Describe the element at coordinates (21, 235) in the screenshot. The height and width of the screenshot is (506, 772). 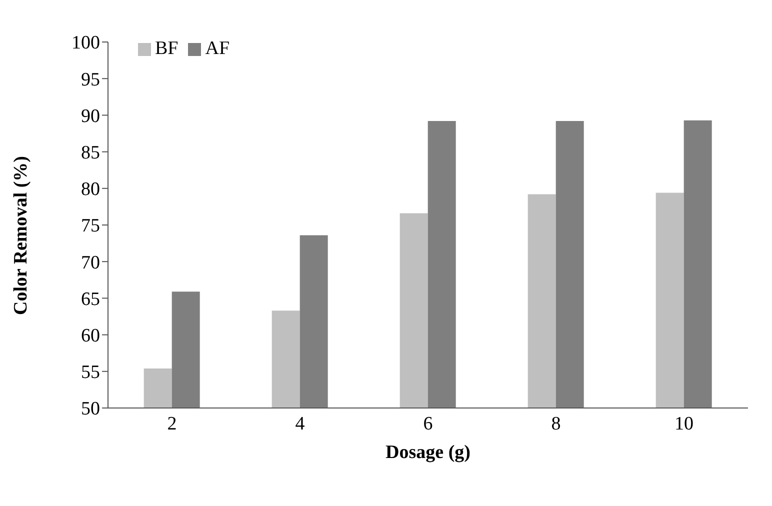
I see `y-axis-title: Color Removal (%)` at that location.